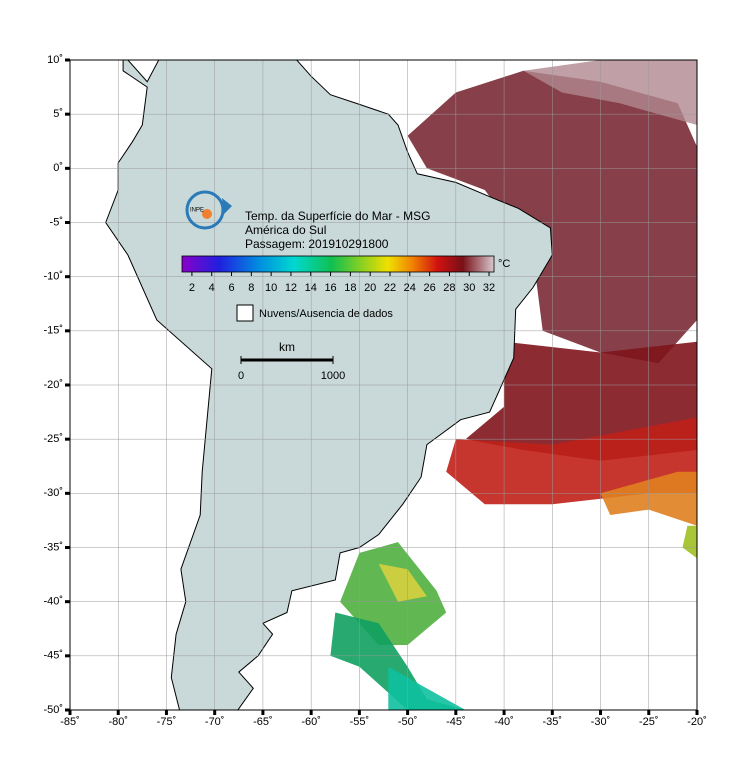 Image resolution: width=741 pixels, height=781 pixels. What do you see at coordinates (245, 313) in the screenshot?
I see `legend-swatch` at bounding box center [245, 313].